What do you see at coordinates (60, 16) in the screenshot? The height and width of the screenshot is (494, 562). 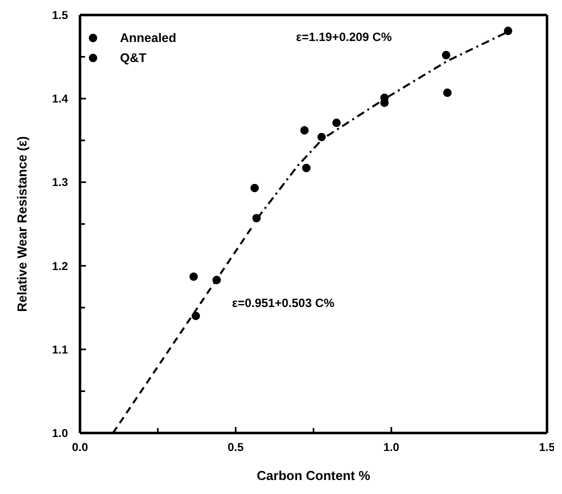 I see `y-tick-label: 1.5` at bounding box center [60, 16].